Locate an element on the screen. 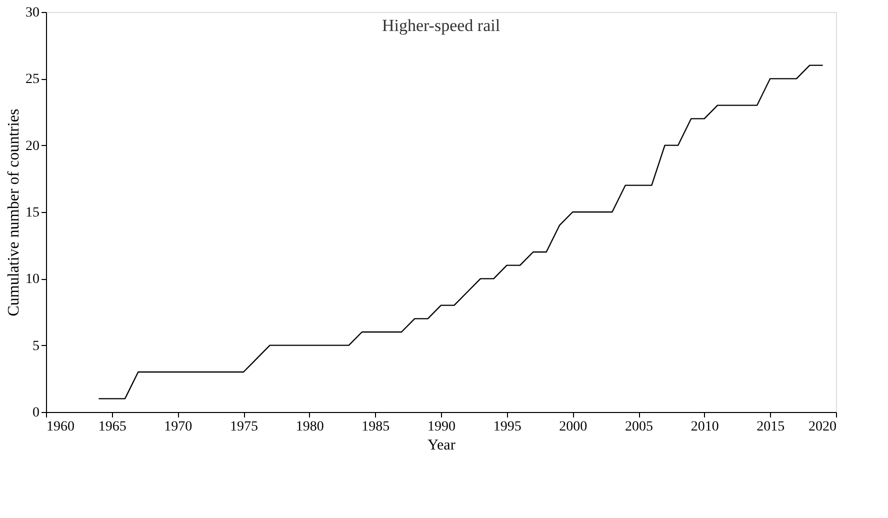 This screenshot has height=518, width=888. y-tick-label: 15 is located at coordinates (33, 213).